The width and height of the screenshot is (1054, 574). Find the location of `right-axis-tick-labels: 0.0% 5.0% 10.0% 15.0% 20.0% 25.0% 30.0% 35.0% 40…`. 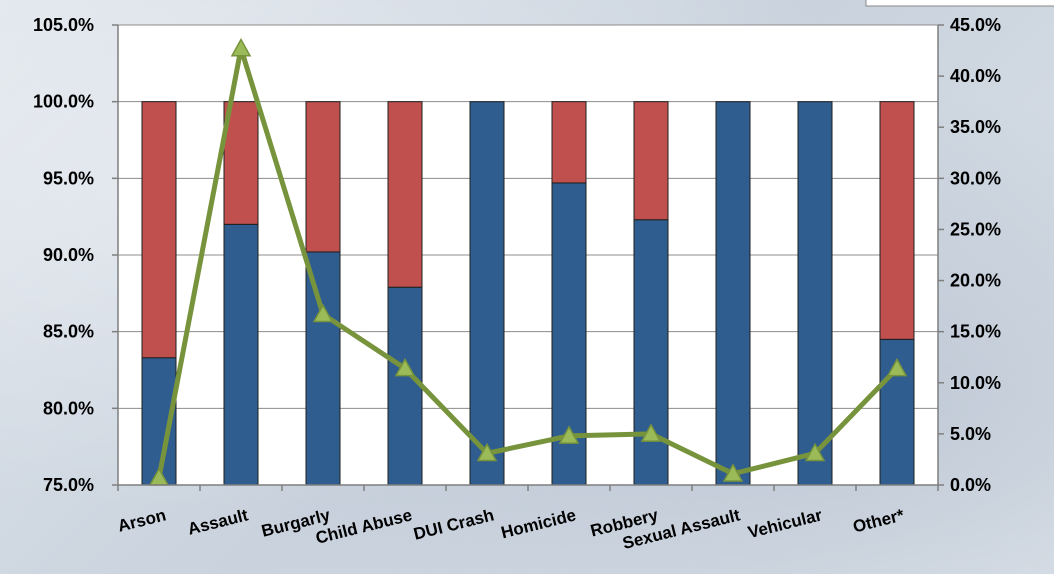

right-axis-tick-labels: 0.0% 5.0% 10.0% 15.0% 20.0% 25.0% 30.0% 35.0% 40… is located at coordinates (975, 255).